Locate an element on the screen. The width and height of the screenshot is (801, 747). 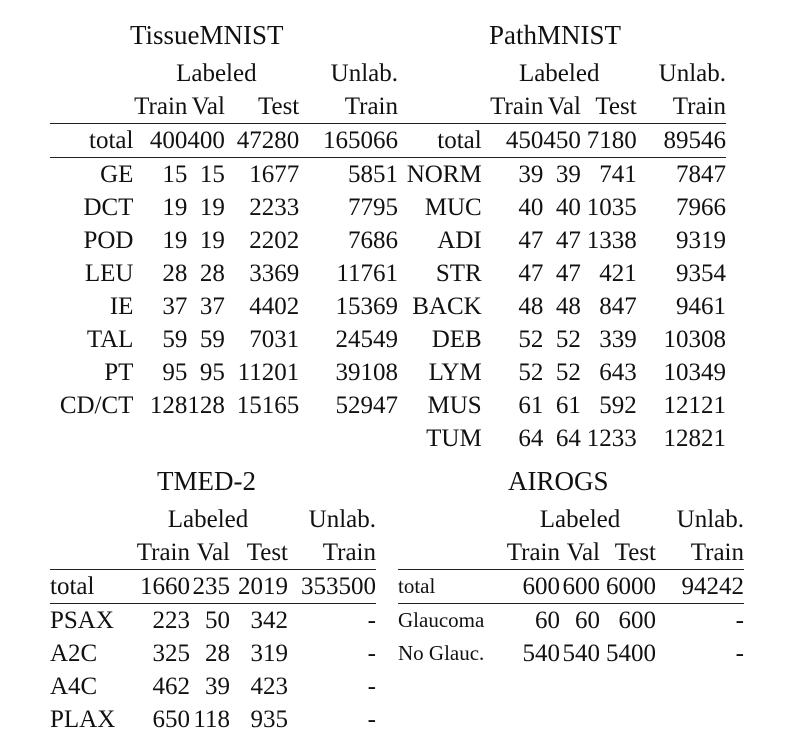
table-row: PLAX 650 118 935 - is located at coordinates (213, 719).